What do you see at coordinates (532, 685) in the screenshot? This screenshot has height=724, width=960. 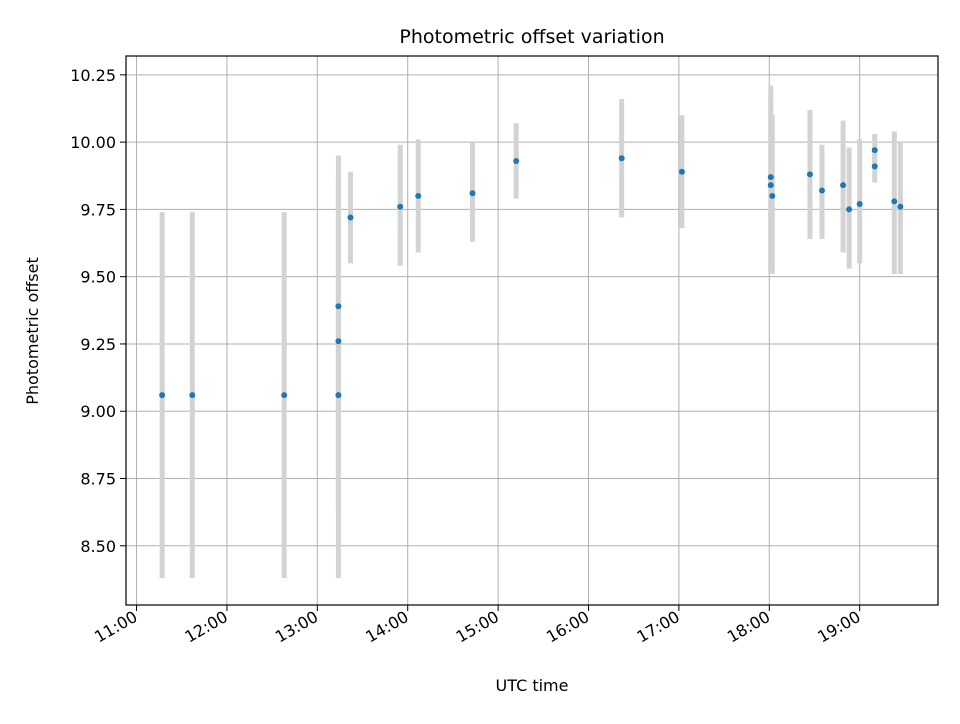 I see `x-axis-title: UTC time` at bounding box center [532, 685].